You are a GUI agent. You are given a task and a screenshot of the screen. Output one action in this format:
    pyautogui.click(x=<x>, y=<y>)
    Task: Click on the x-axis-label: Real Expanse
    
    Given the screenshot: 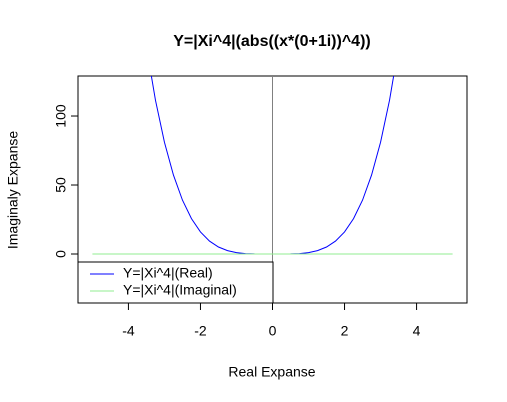 What is the action you would take?
    pyautogui.click(x=271, y=372)
    